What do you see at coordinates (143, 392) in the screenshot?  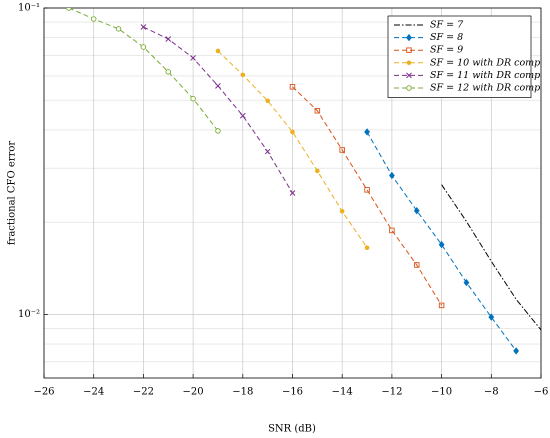 I see `x-tick-label: −22` at bounding box center [143, 392].